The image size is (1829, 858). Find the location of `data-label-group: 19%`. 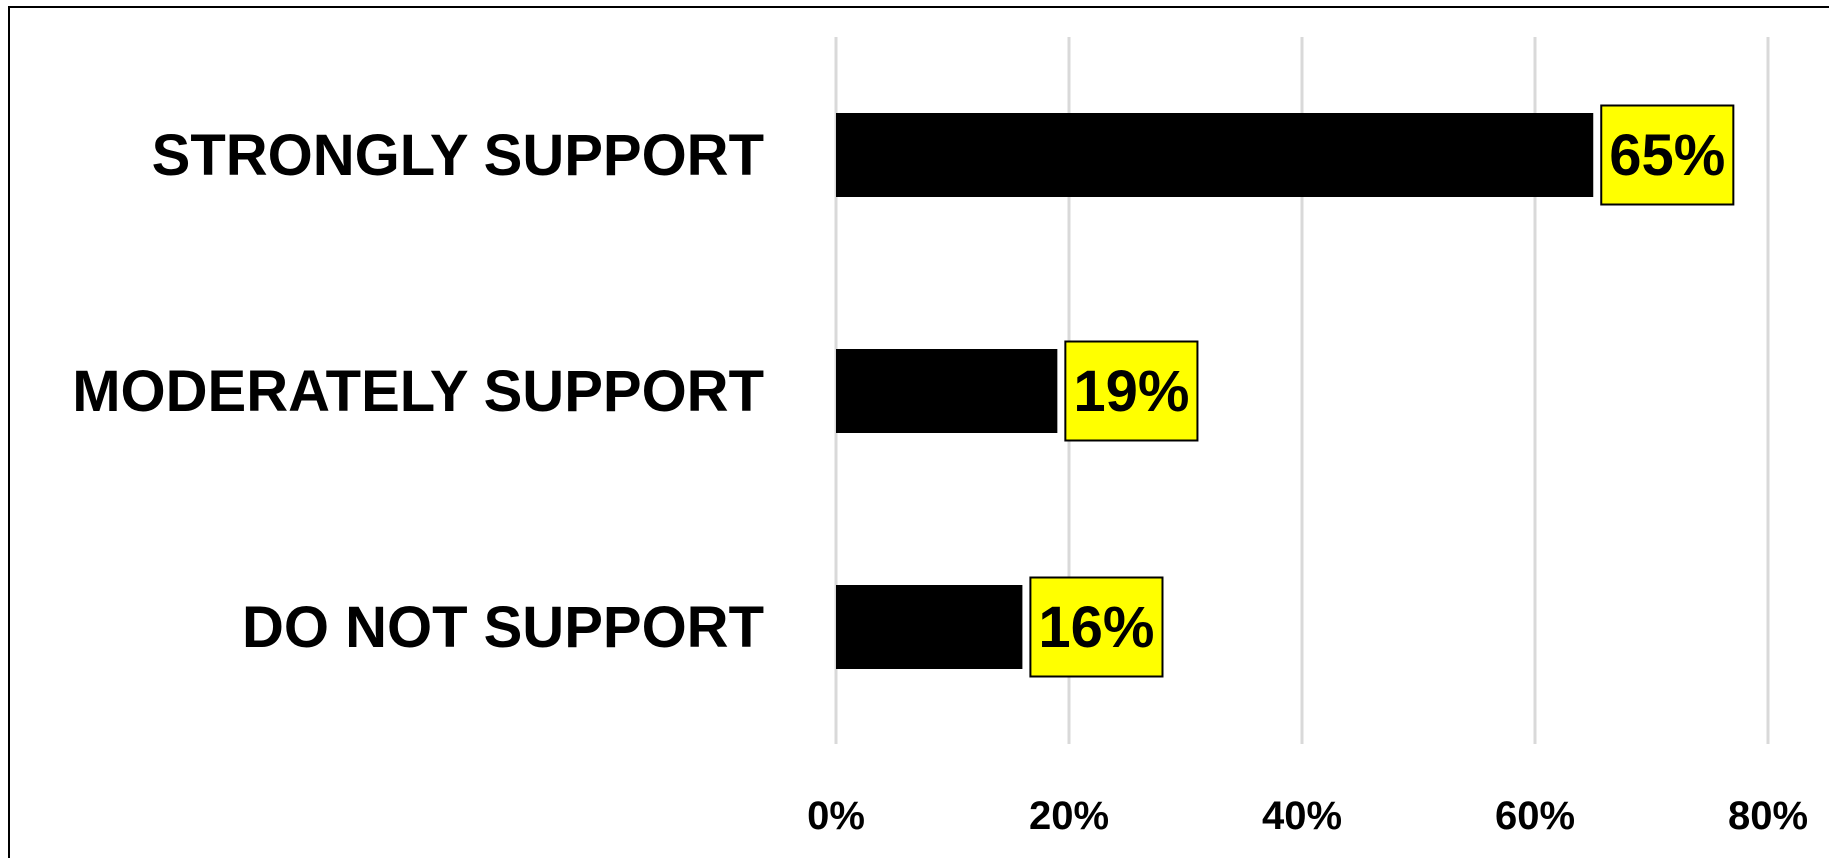

data-label-group: 19% is located at coordinates (1131, 391).